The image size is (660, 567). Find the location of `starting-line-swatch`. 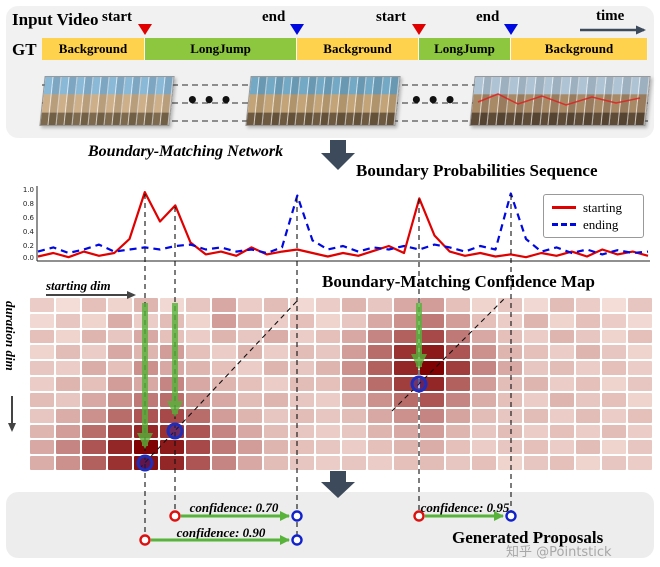

starting-line-swatch is located at coordinates (564, 207).